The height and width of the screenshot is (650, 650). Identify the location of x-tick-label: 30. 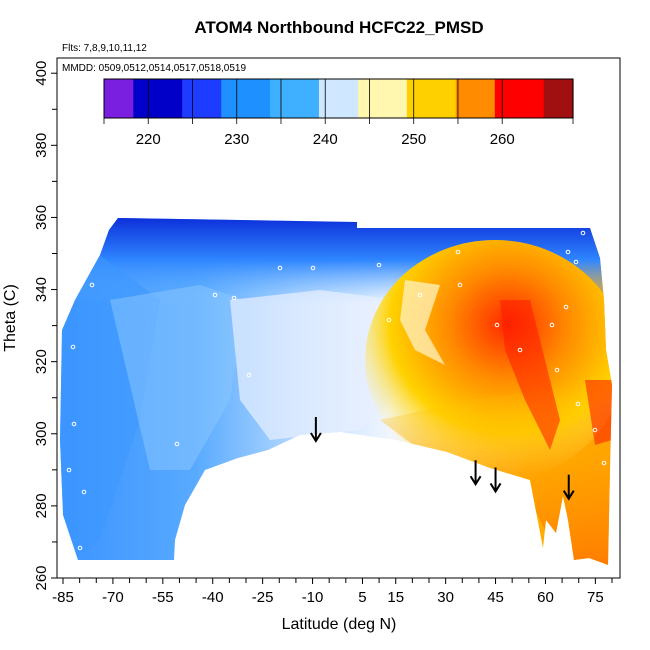
(445, 597).